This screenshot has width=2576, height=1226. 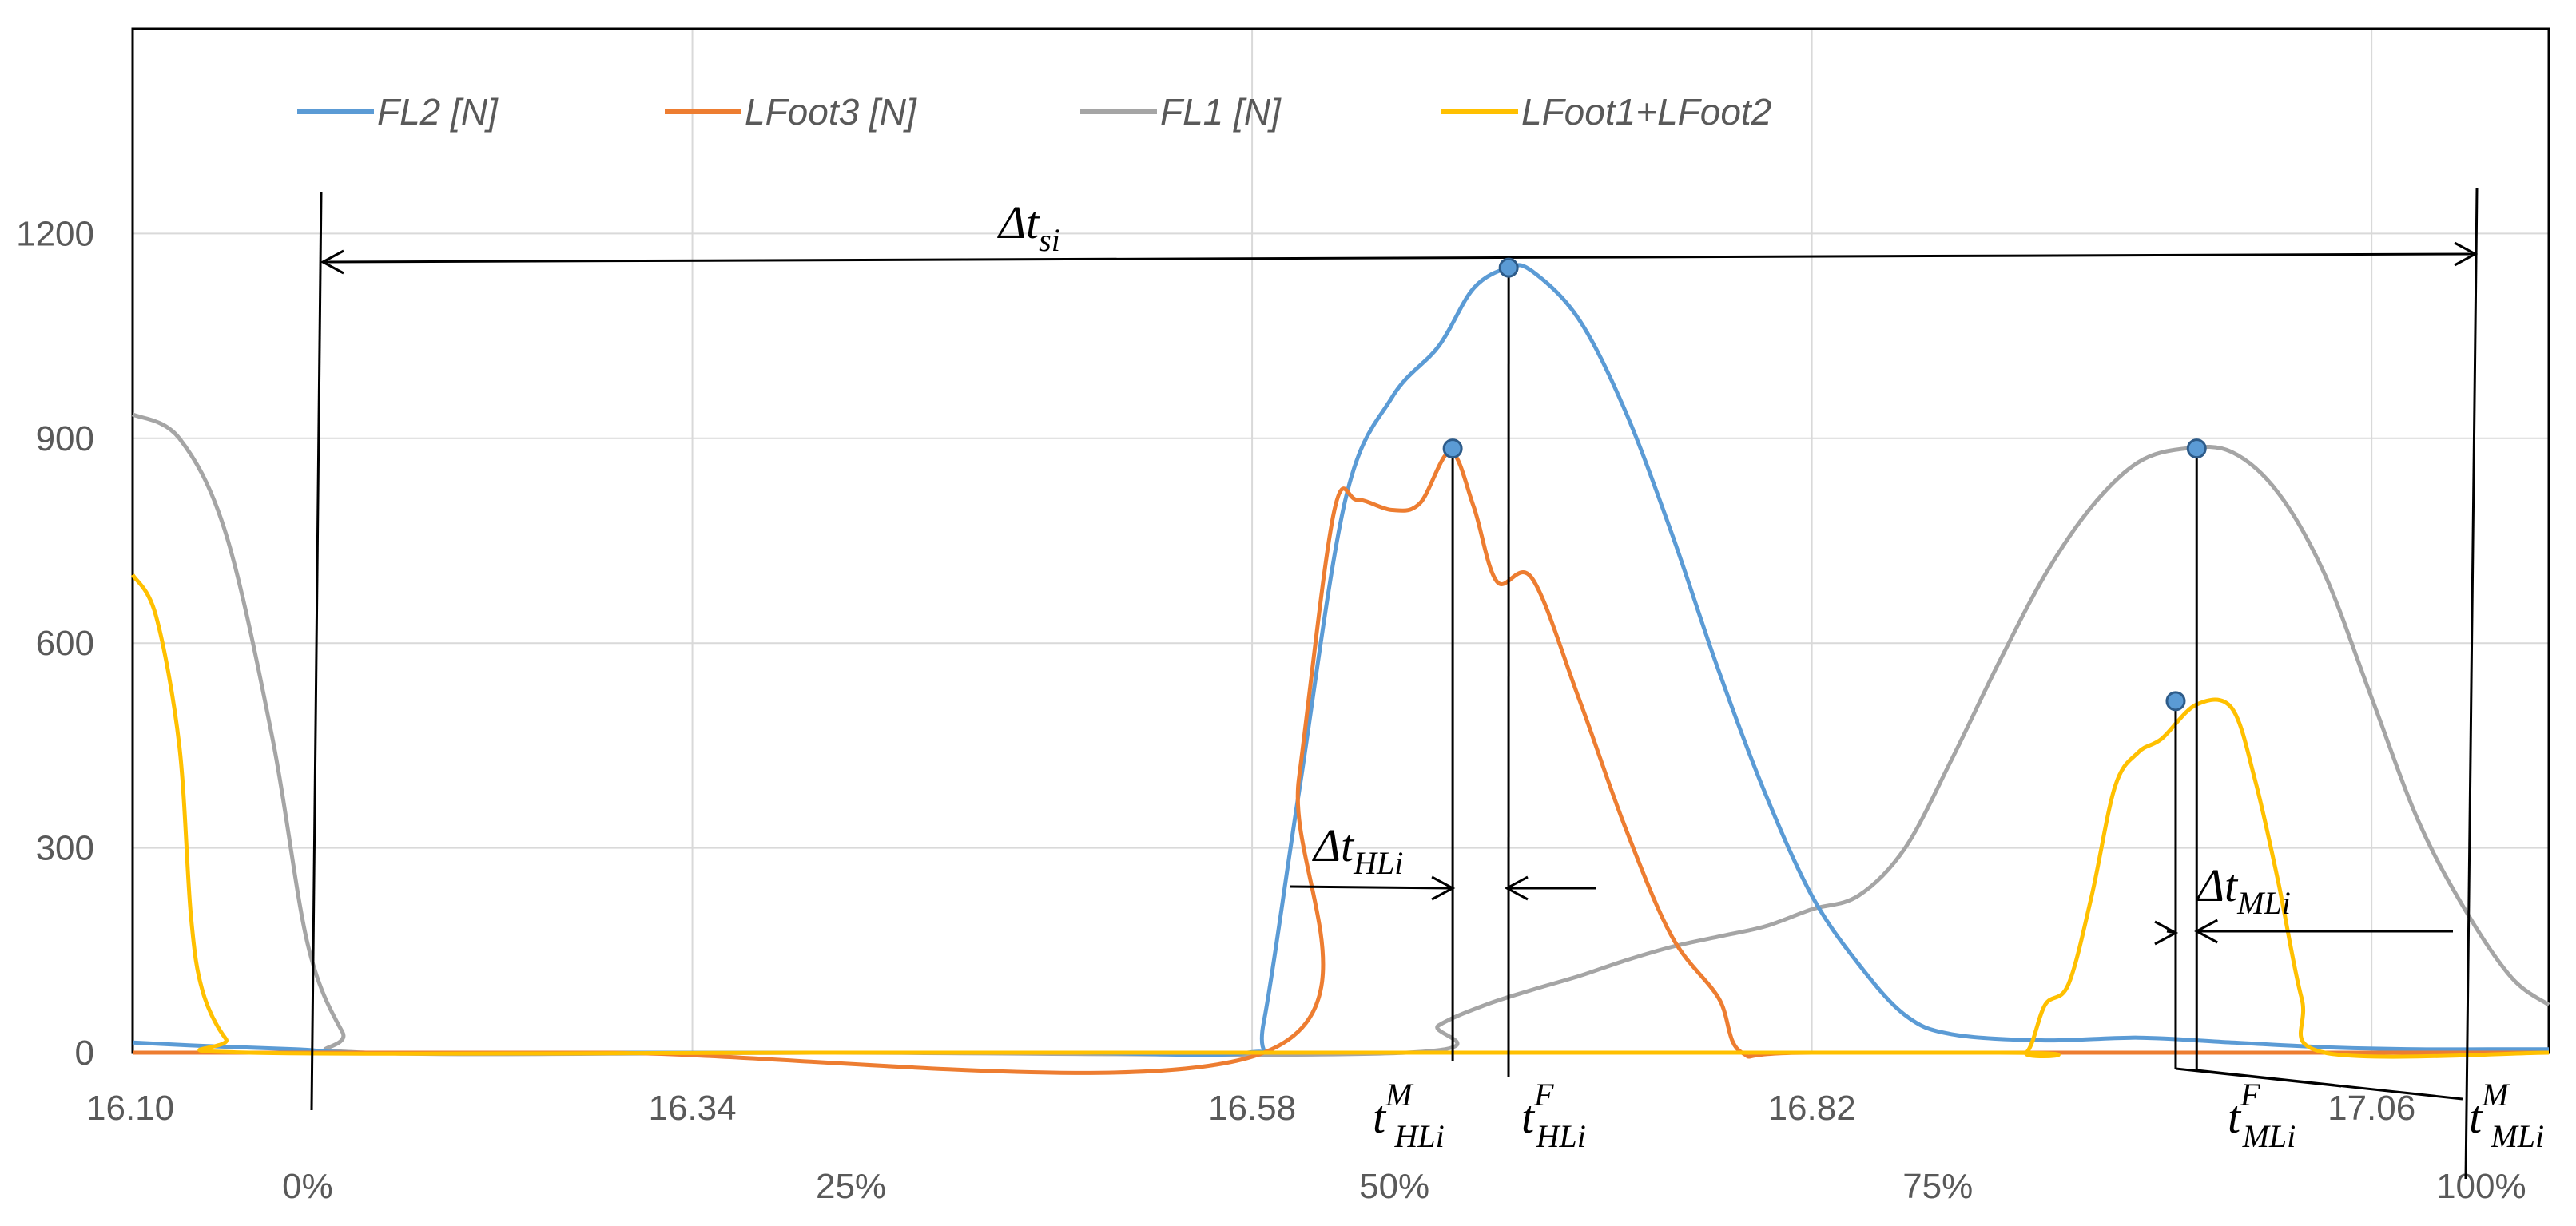 I want to click on y-tick-label: 300, so click(x=65, y=848).